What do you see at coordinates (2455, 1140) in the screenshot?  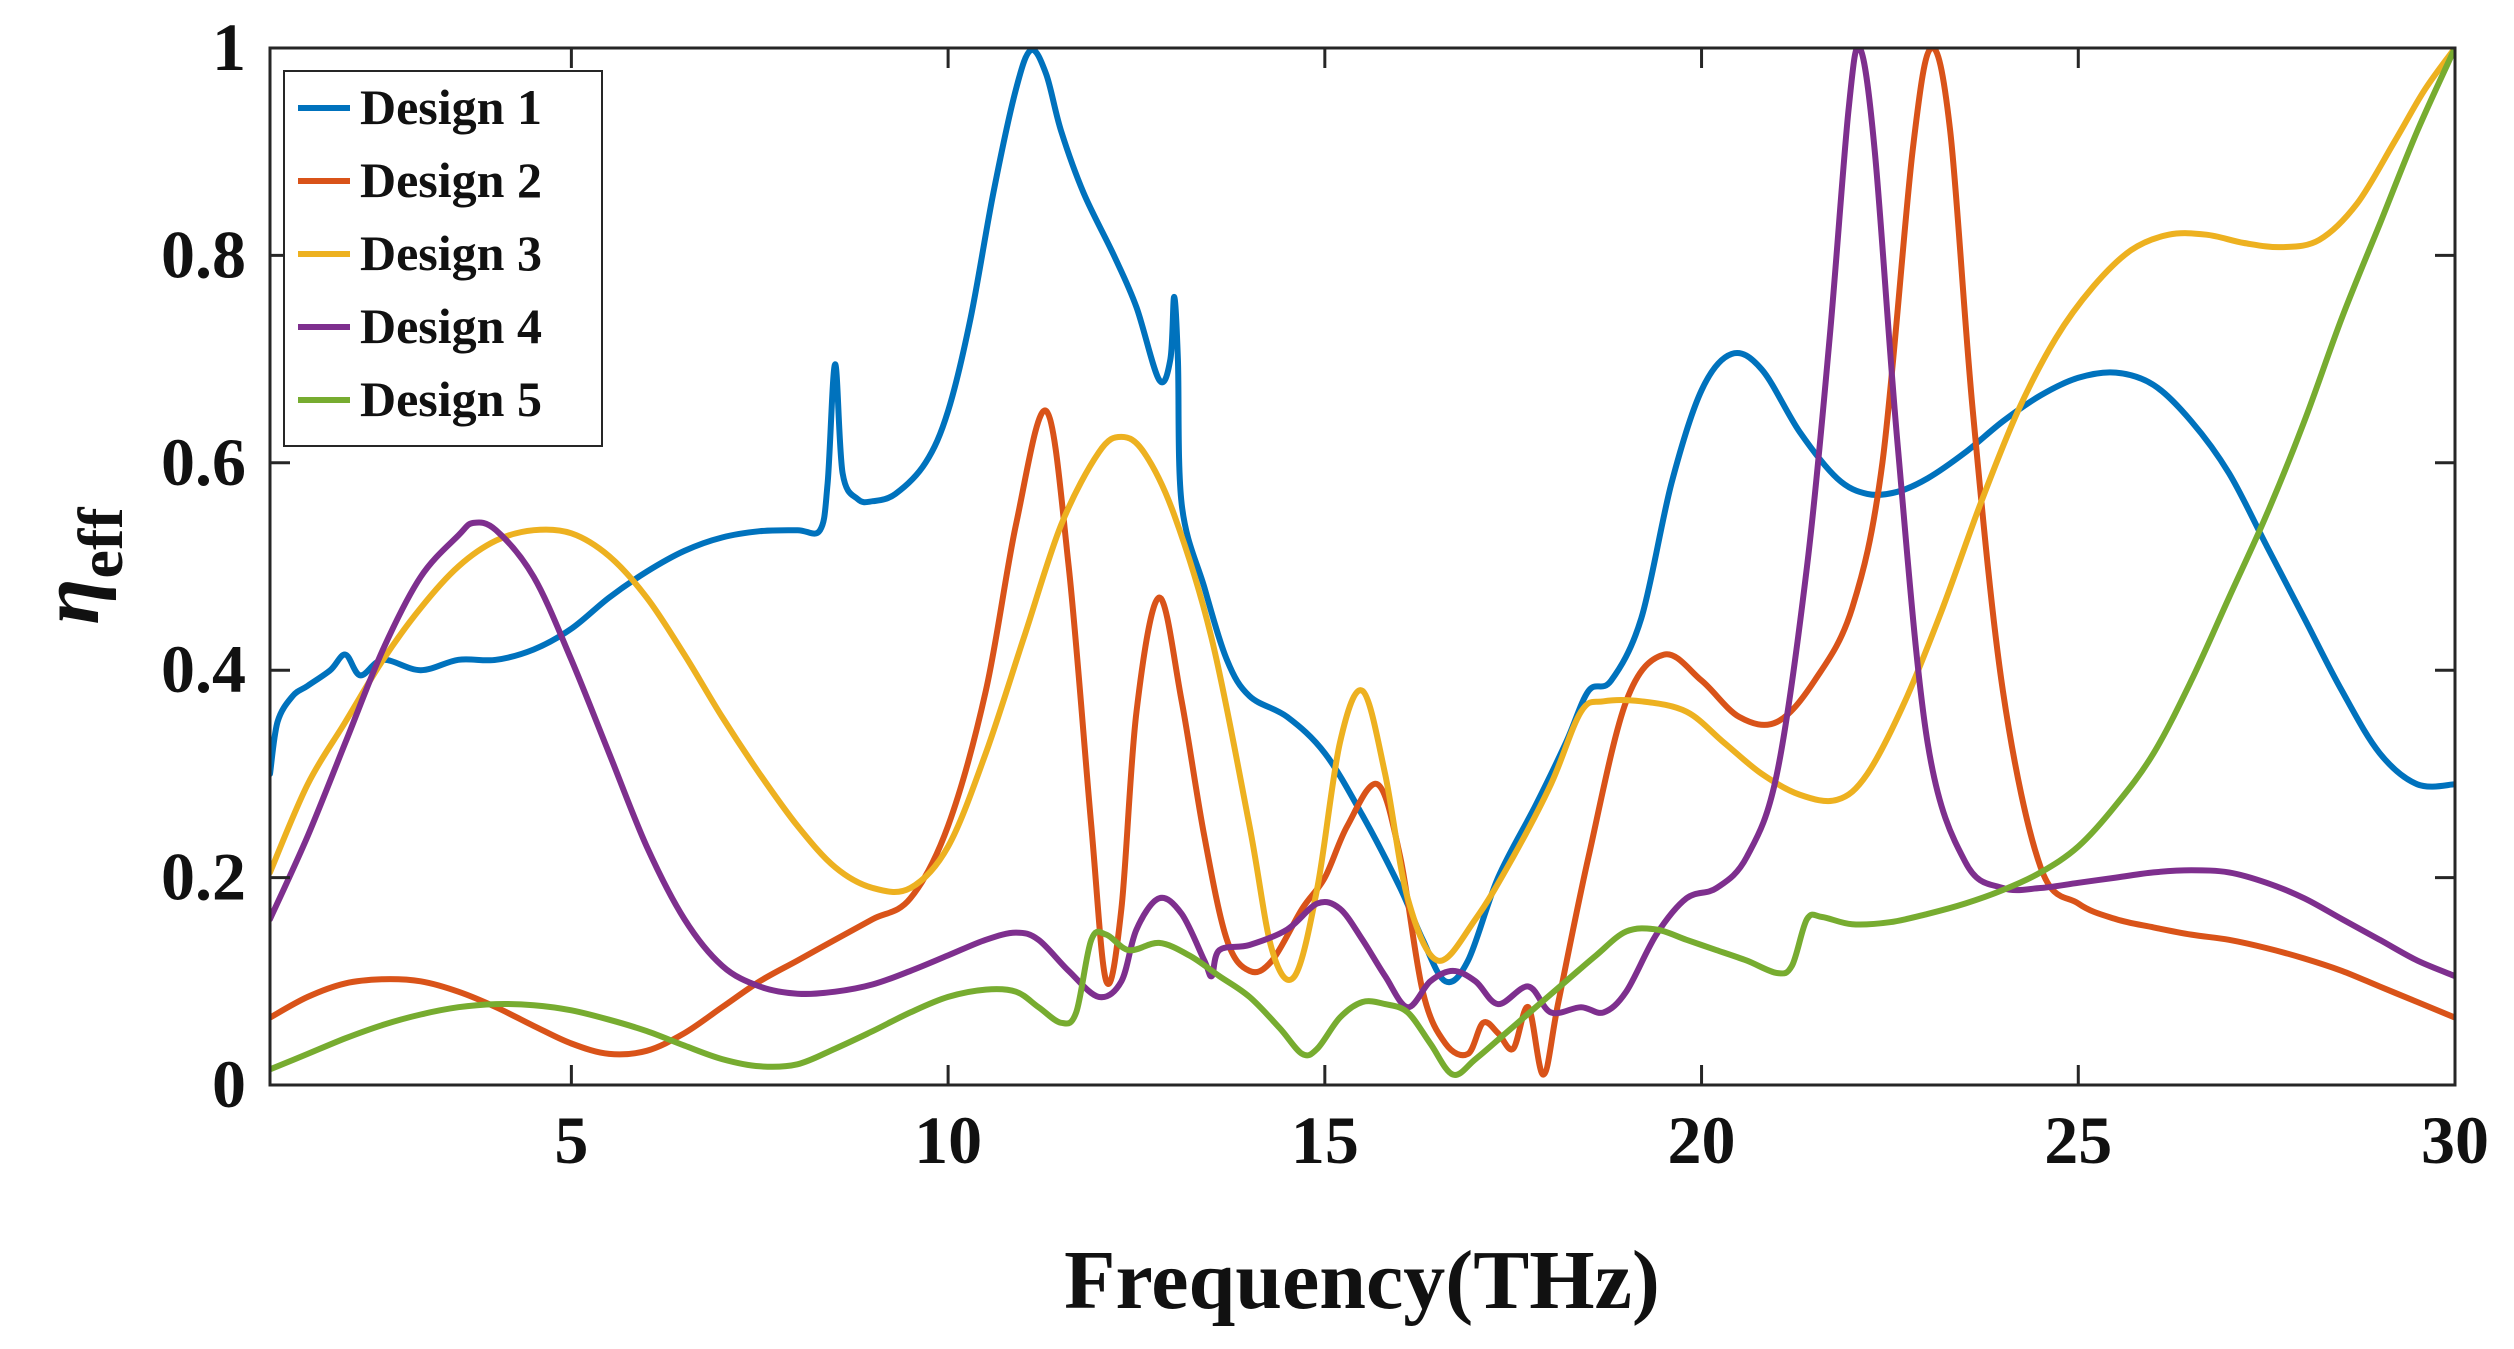 I see `x-tick-label: 30` at bounding box center [2455, 1140].